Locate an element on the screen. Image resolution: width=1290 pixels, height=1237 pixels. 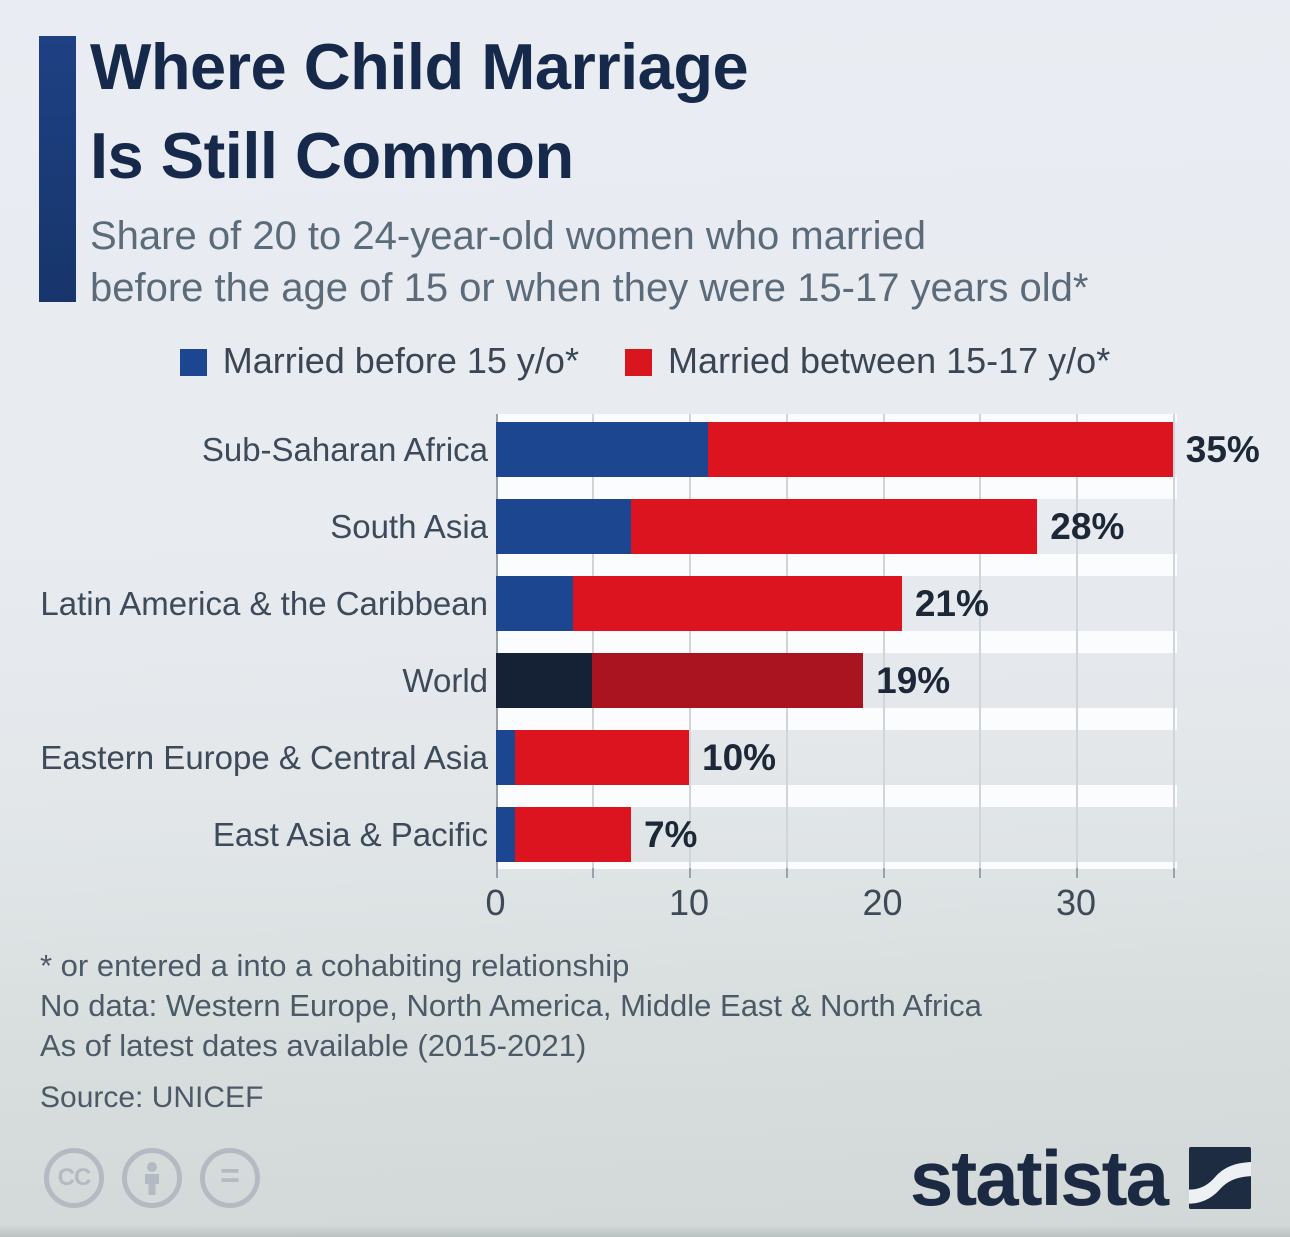
legend-swatch-red-icon is located at coordinates (638, 362).